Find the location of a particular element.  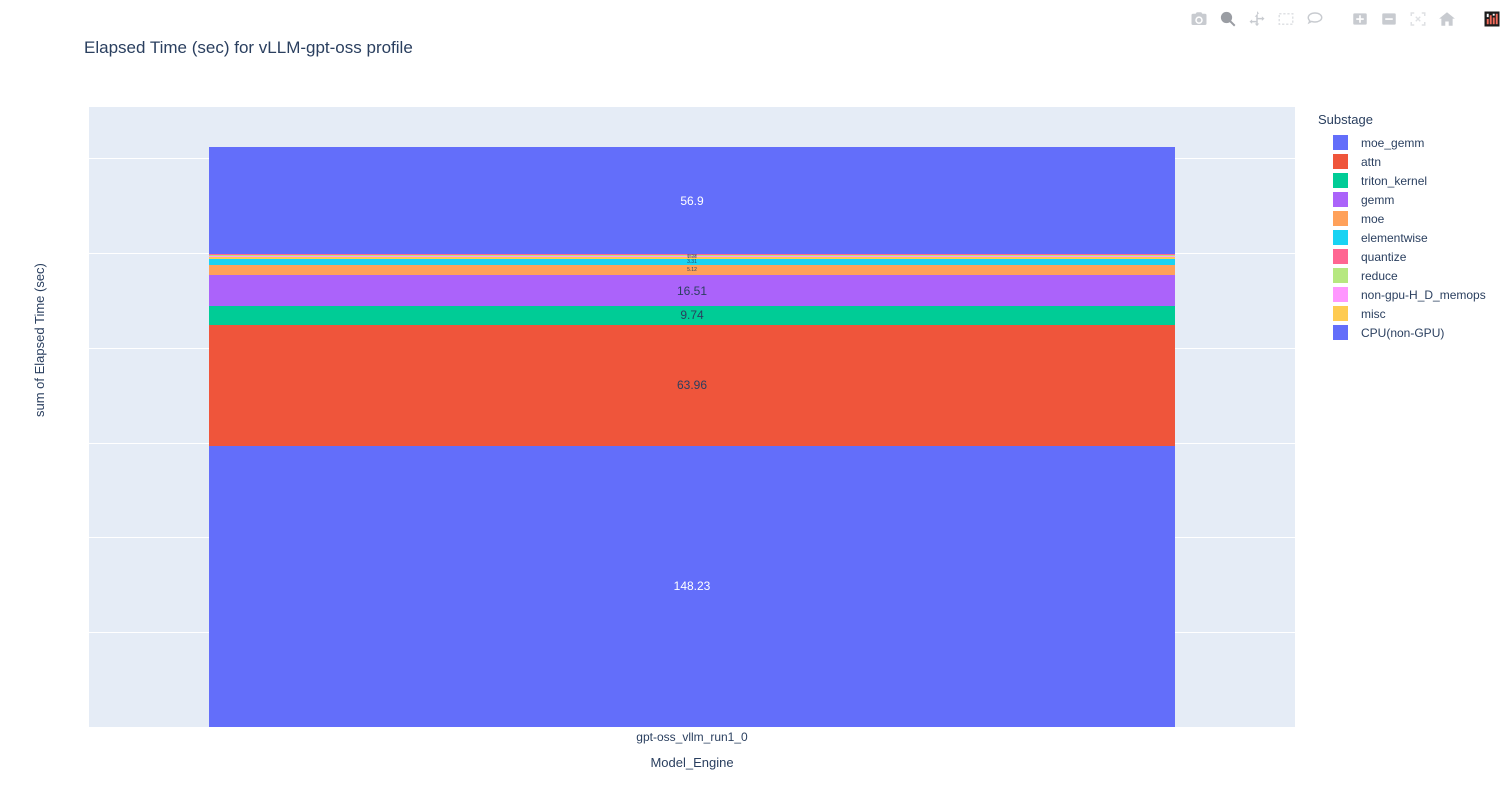

bar-segment-label-gemm: 16.51 is located at coordinates (692, 290).